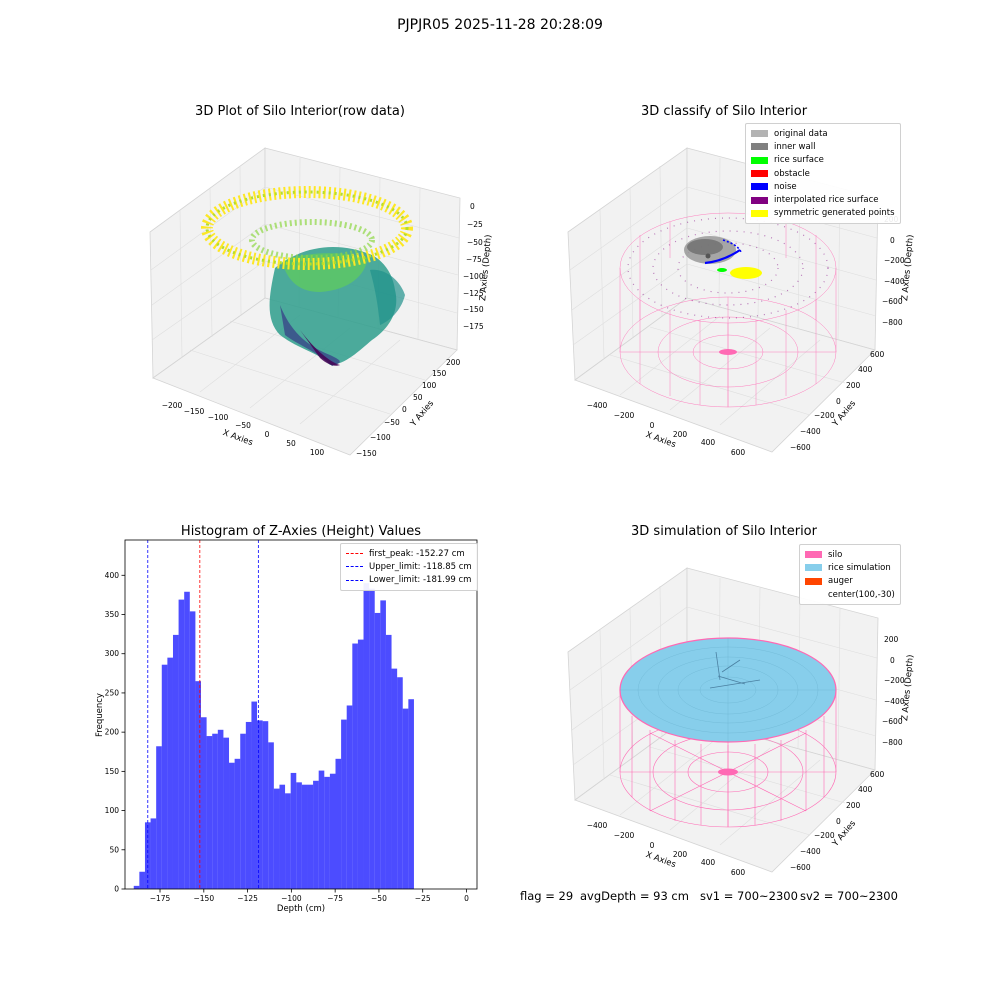  What do you see at coordinates (473, 326) in the screenshot?
I see `tick-label: −175` at bounding box center [473, 326].